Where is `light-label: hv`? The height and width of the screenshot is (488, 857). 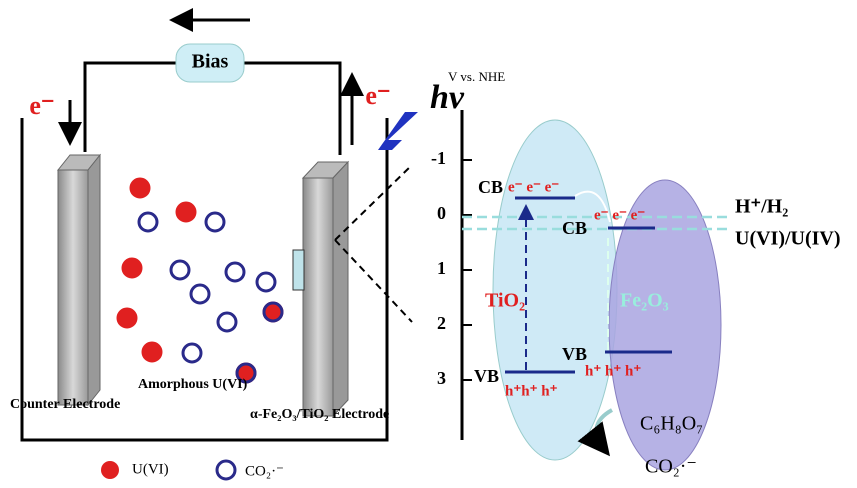 light-label: hv is located at coordinates (447, 97).